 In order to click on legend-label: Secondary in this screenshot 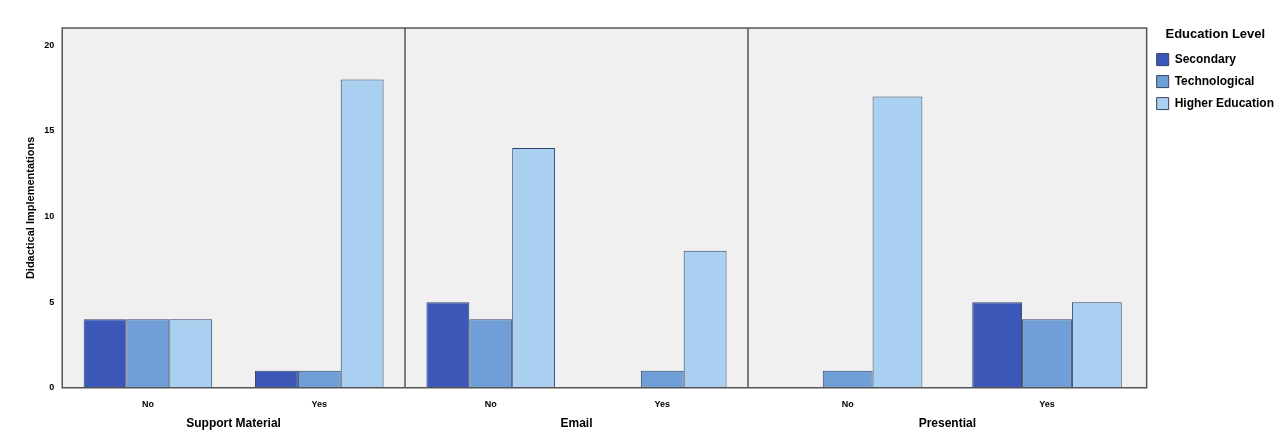, I will do `click(1205, 58)`.